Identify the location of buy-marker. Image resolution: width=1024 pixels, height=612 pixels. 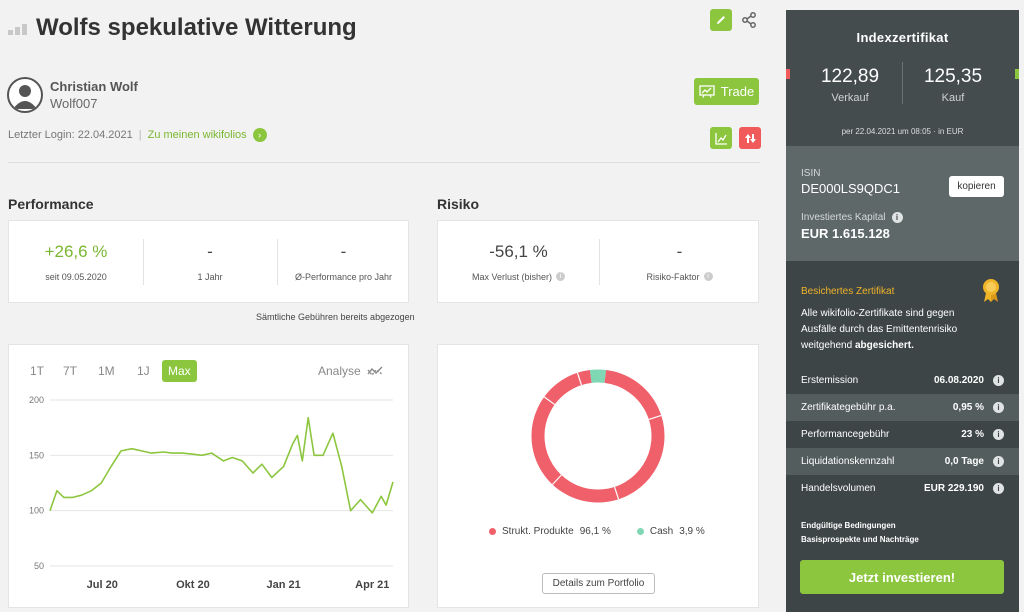
(1017, 74).